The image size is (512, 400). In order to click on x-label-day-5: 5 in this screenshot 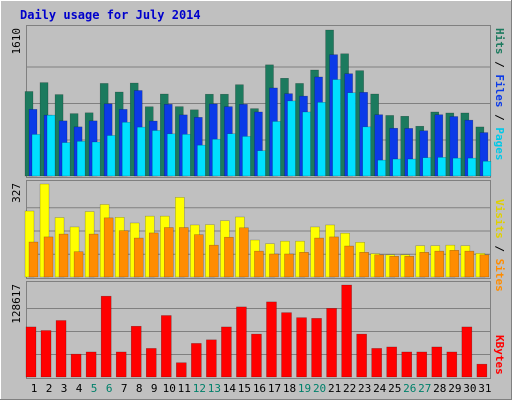, I will do `click(94, 388)`.